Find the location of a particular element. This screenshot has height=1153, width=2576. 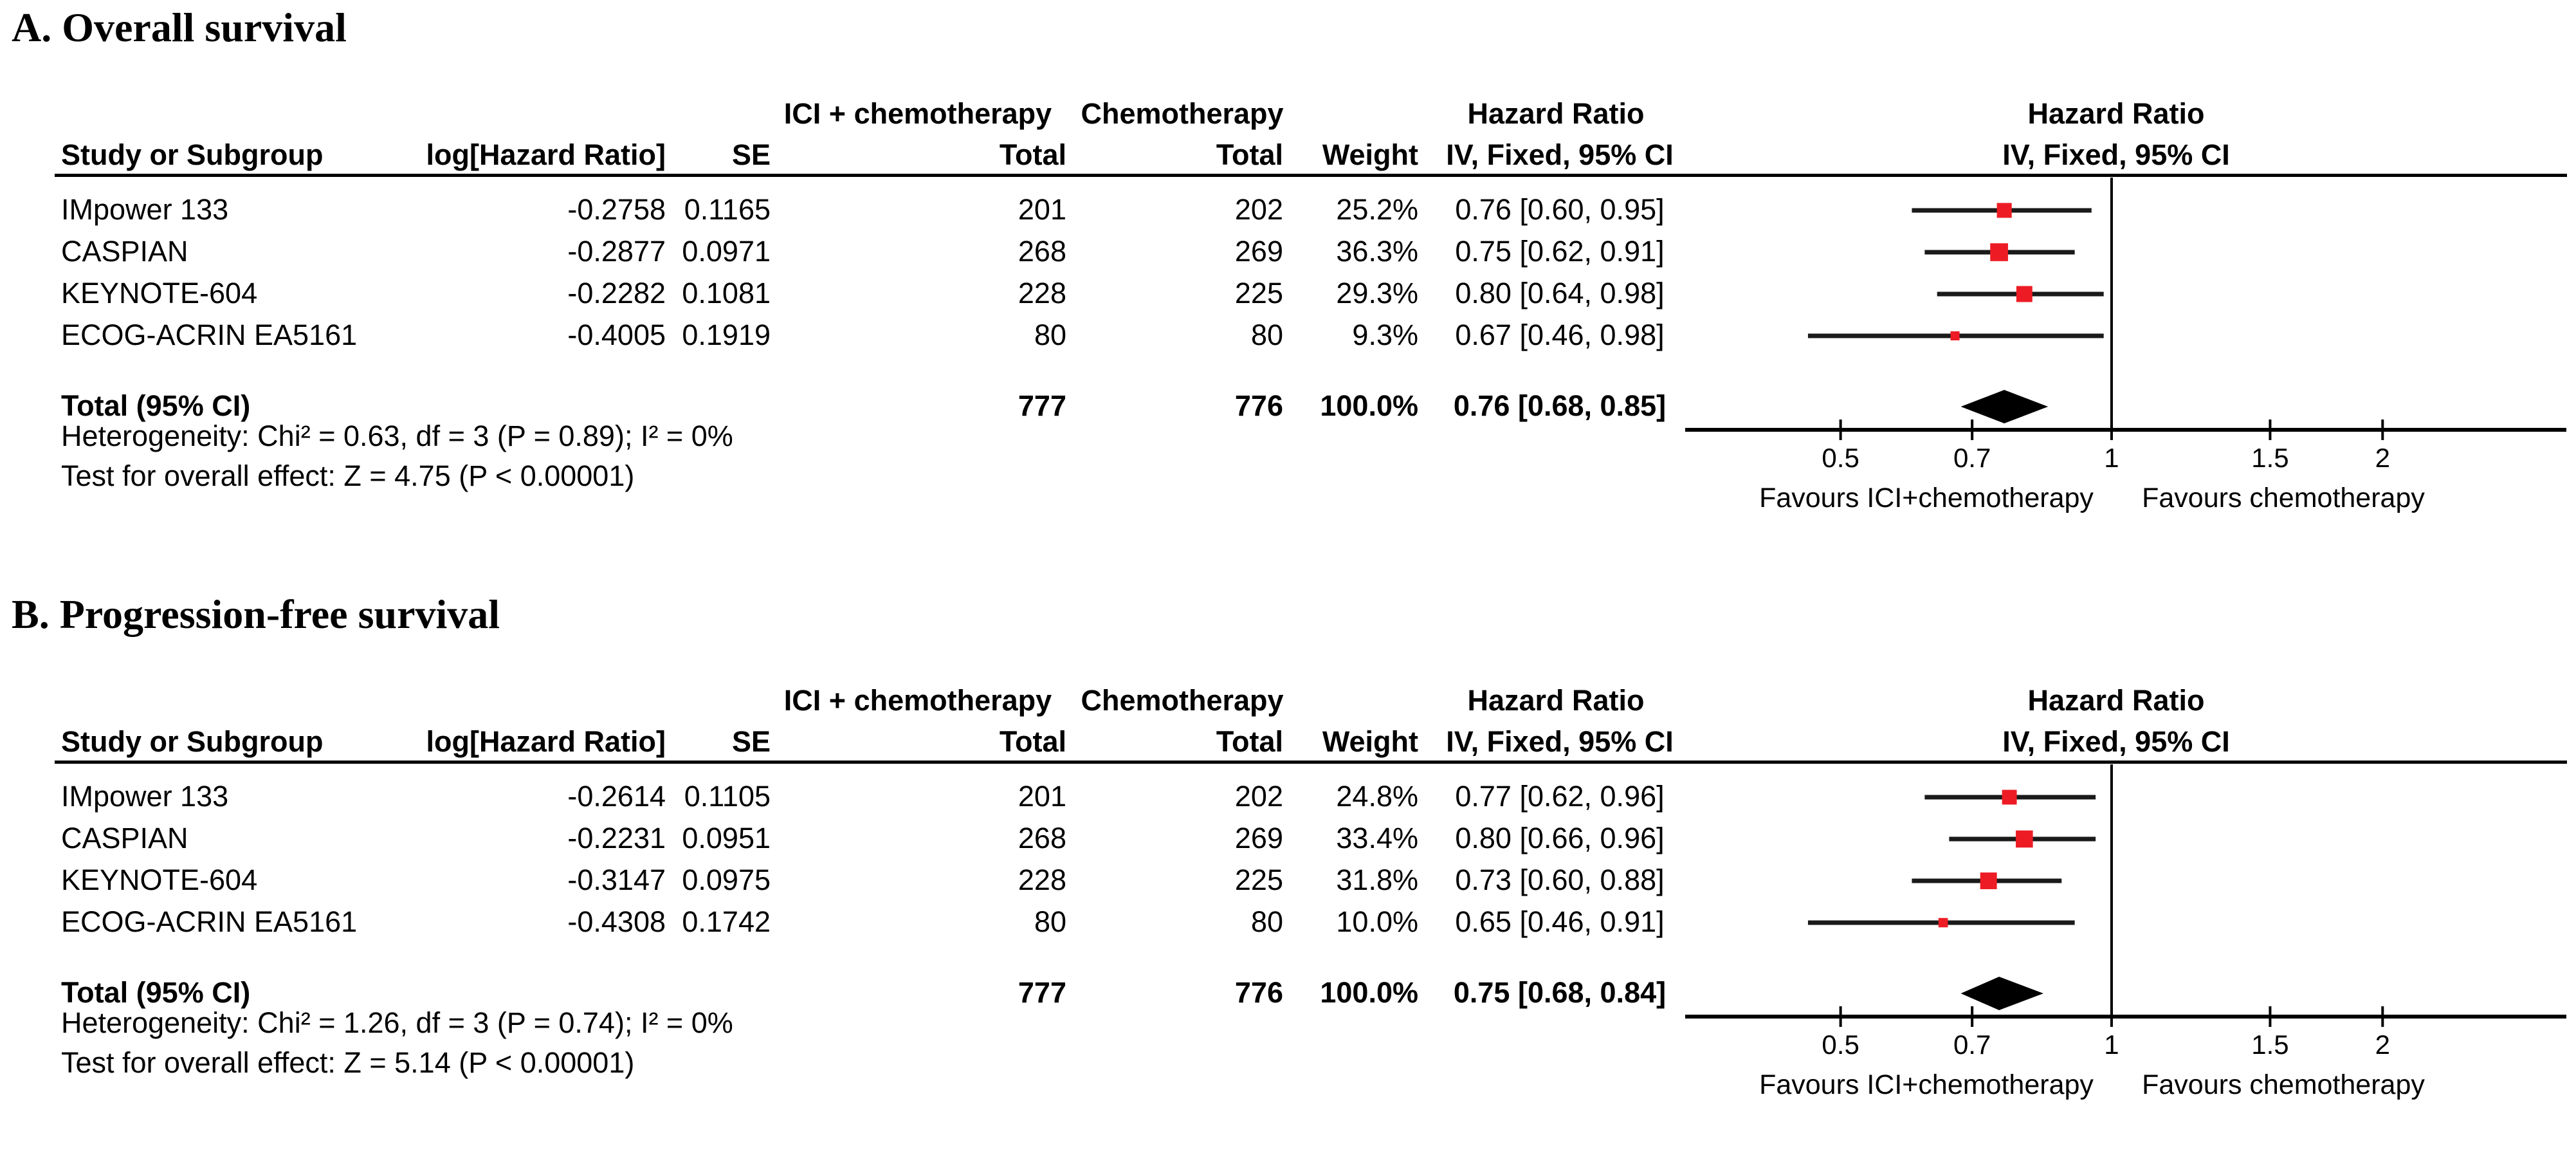

weight-value: 24.8% is located at coordinates (1377, 796).